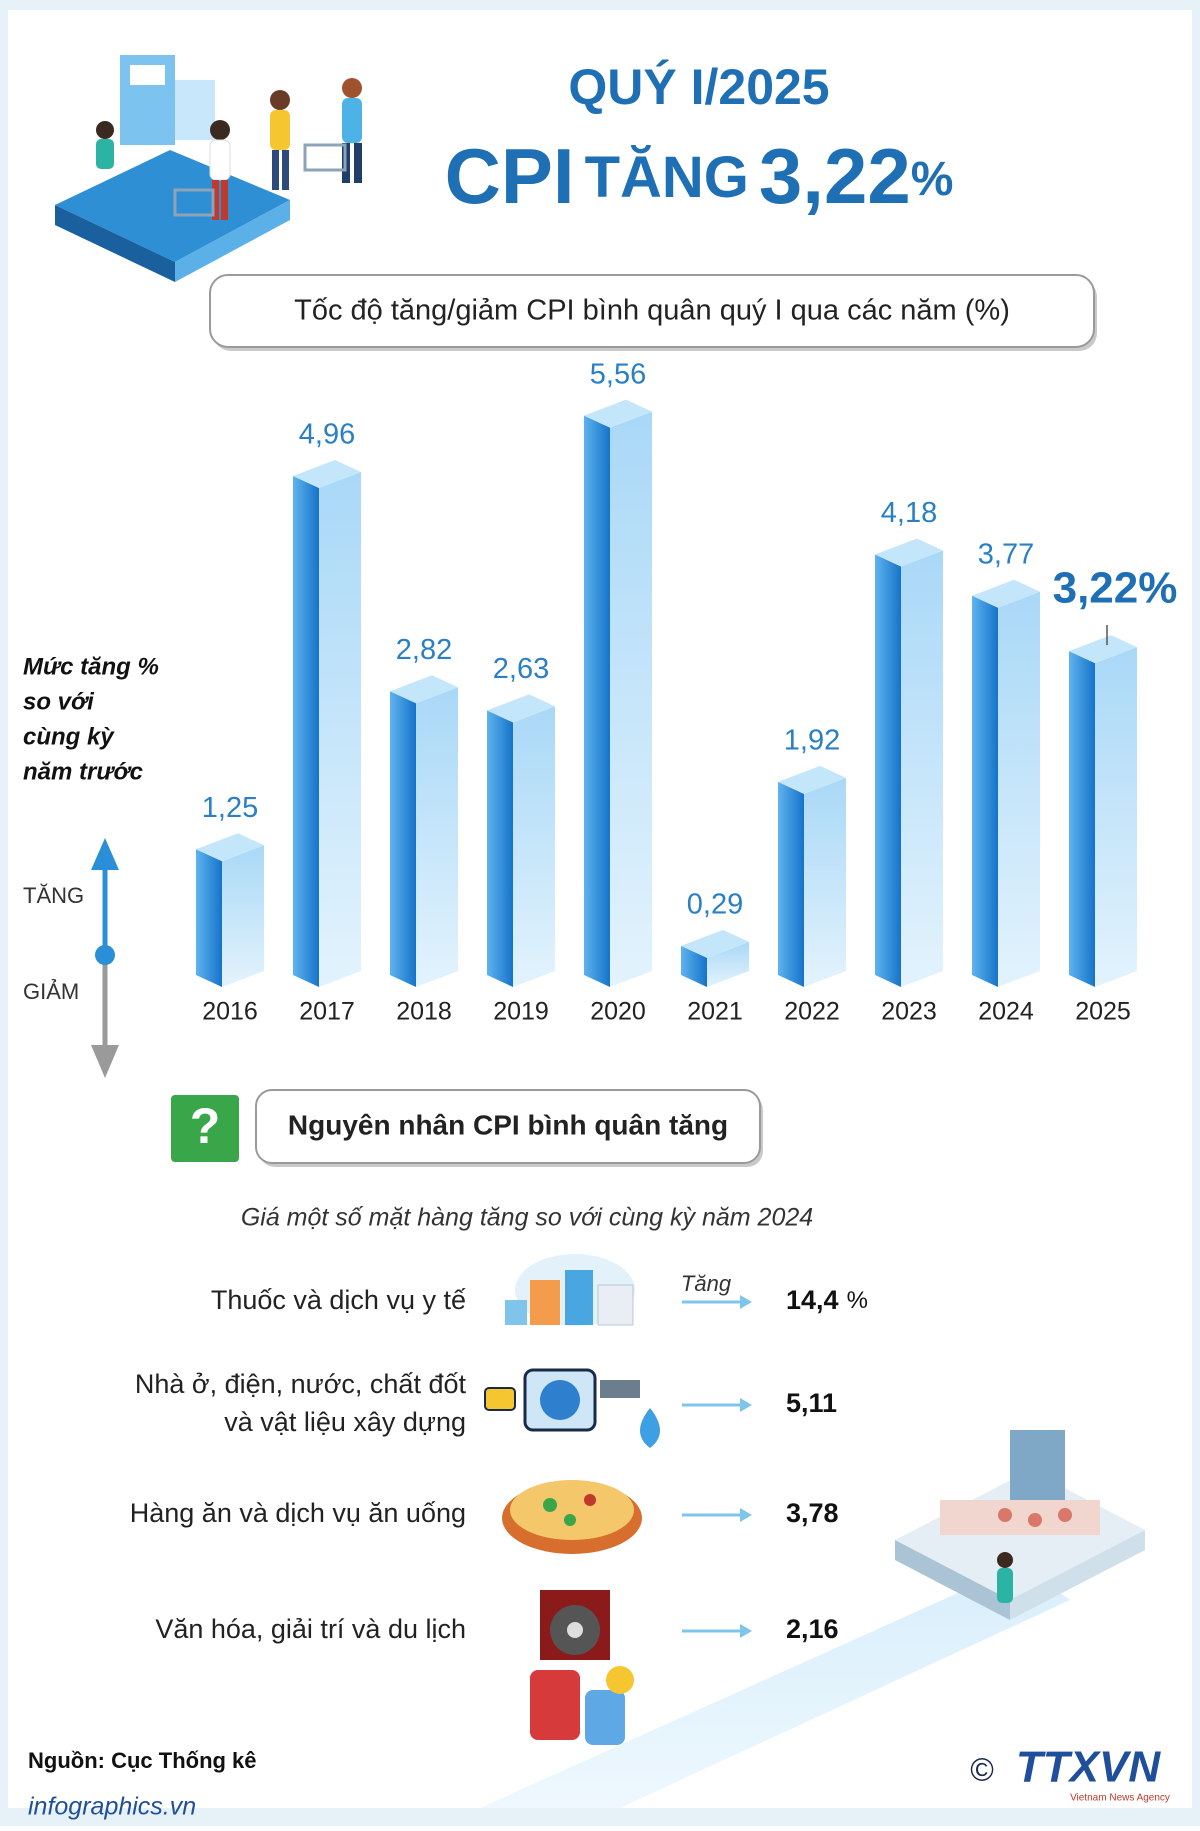 The image size is (1200, 1831). What do you see at coordinates (230, 808) in the screenshot?
I see `value-label: 1,25` at bounding box center [230, 808].